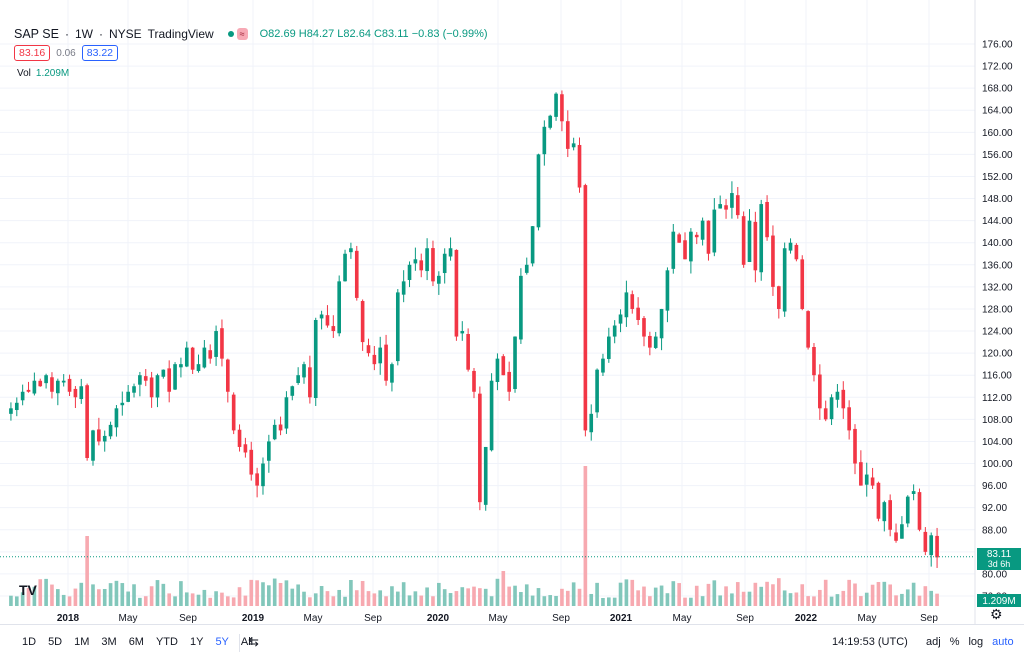 This screenshot has width=1024, height=665. I want to click on price-tick-label: 128.00, so click(997, 309).